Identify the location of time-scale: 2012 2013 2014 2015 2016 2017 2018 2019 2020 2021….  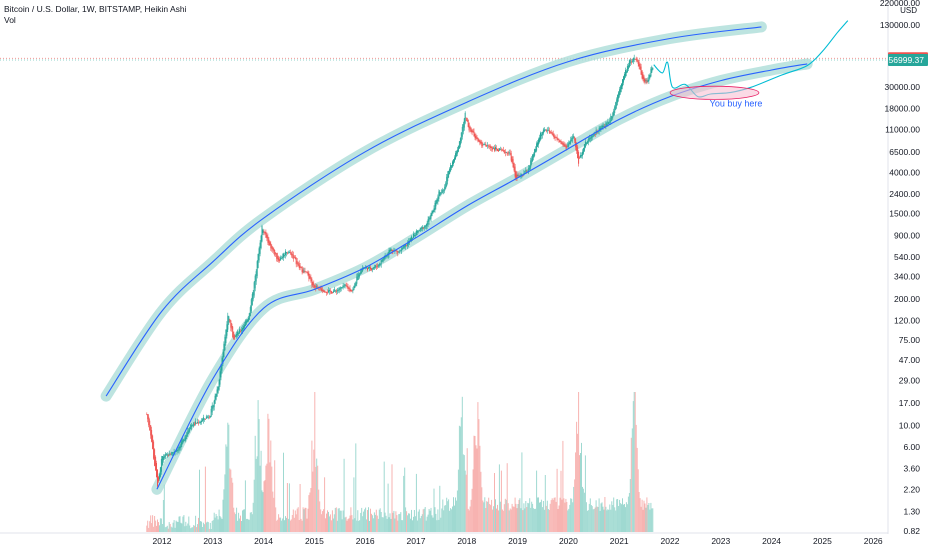
(444, 539).